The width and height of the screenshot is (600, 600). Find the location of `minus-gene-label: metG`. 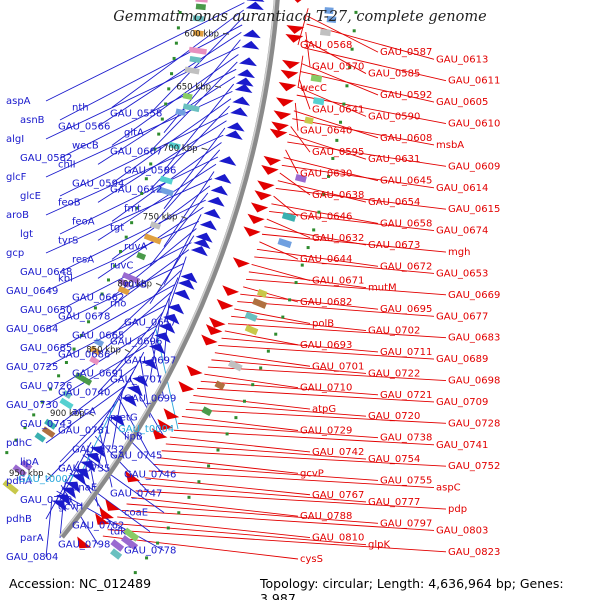

minus-gene-label: metG is located at coordinates (124, 418).